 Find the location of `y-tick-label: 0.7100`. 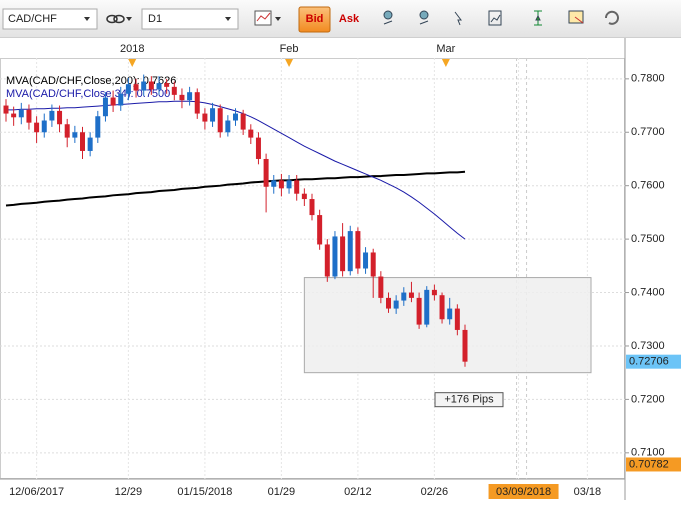

y-tick-label: 0.7100 is located at coordinates (648, 453).